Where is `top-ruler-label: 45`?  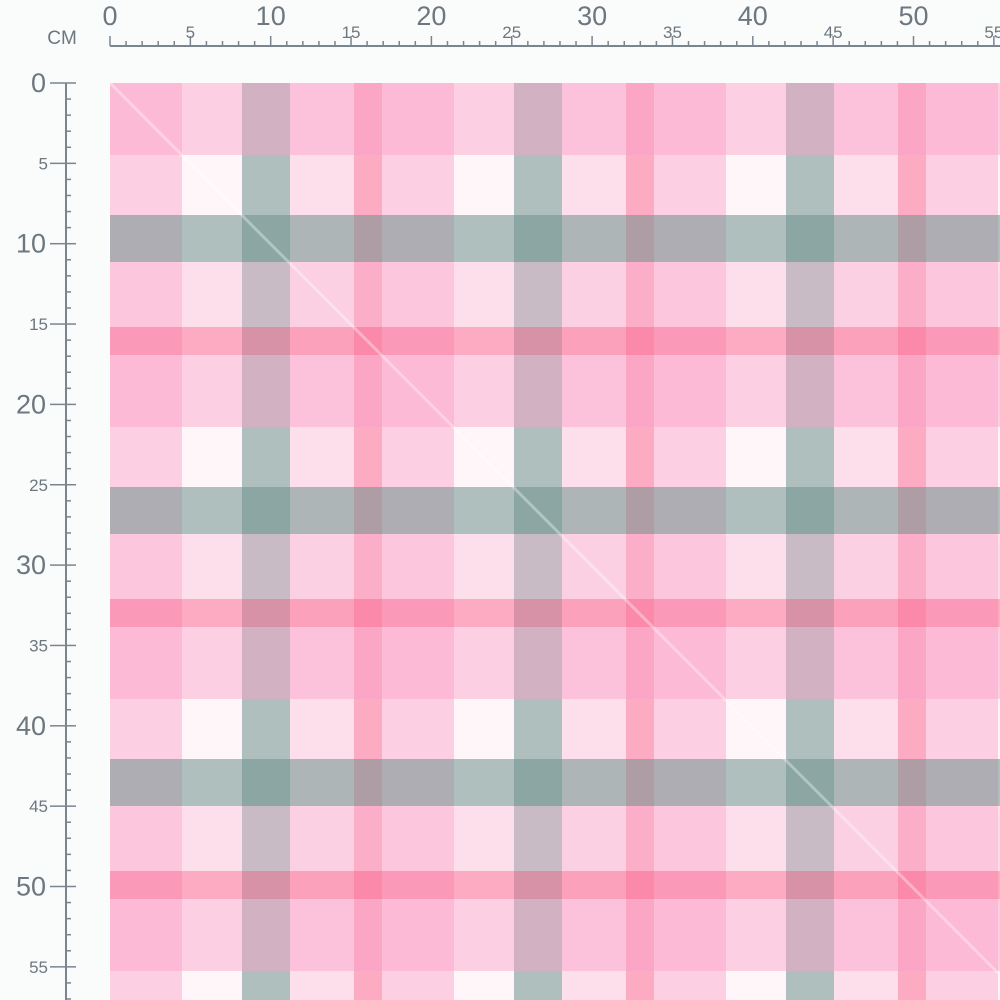
top-ruler-label: 45 is located at coordinates (833, 32).